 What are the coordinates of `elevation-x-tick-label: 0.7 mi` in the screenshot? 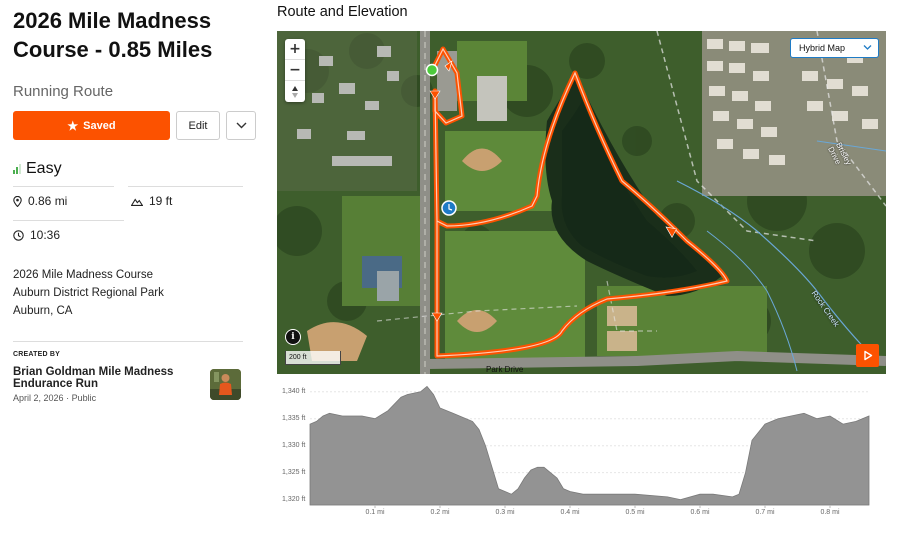 It's located at (765, 512).